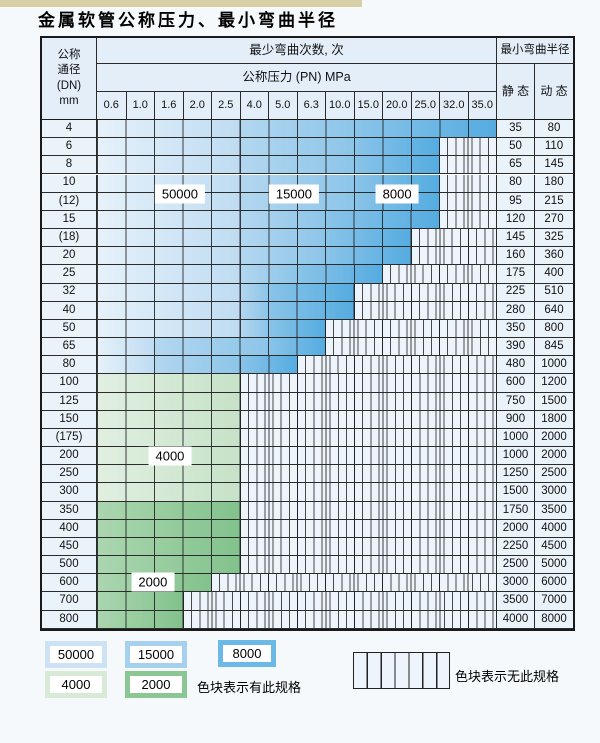  Describe the element at coordinates (553, 274) in the screenshot. I see `dynamic-value-cell: 400` at that location.